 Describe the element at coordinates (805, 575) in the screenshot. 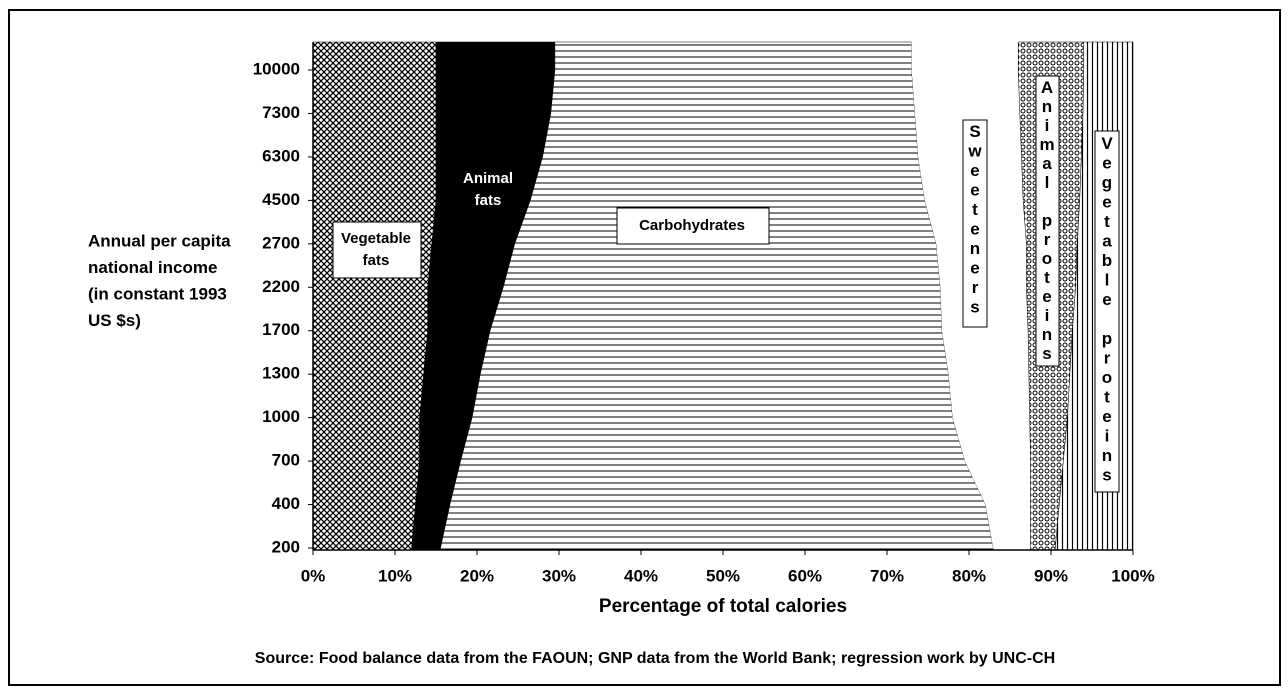

I see `x-tick-label: 60%` at that location.